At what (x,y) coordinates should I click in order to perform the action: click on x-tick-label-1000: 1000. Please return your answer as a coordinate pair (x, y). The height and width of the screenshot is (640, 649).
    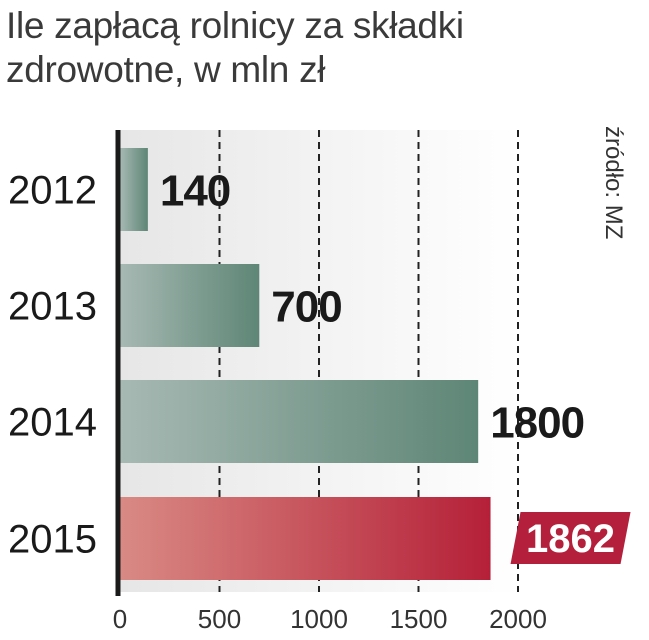
    Looking at the image, I should click on (319, 619).